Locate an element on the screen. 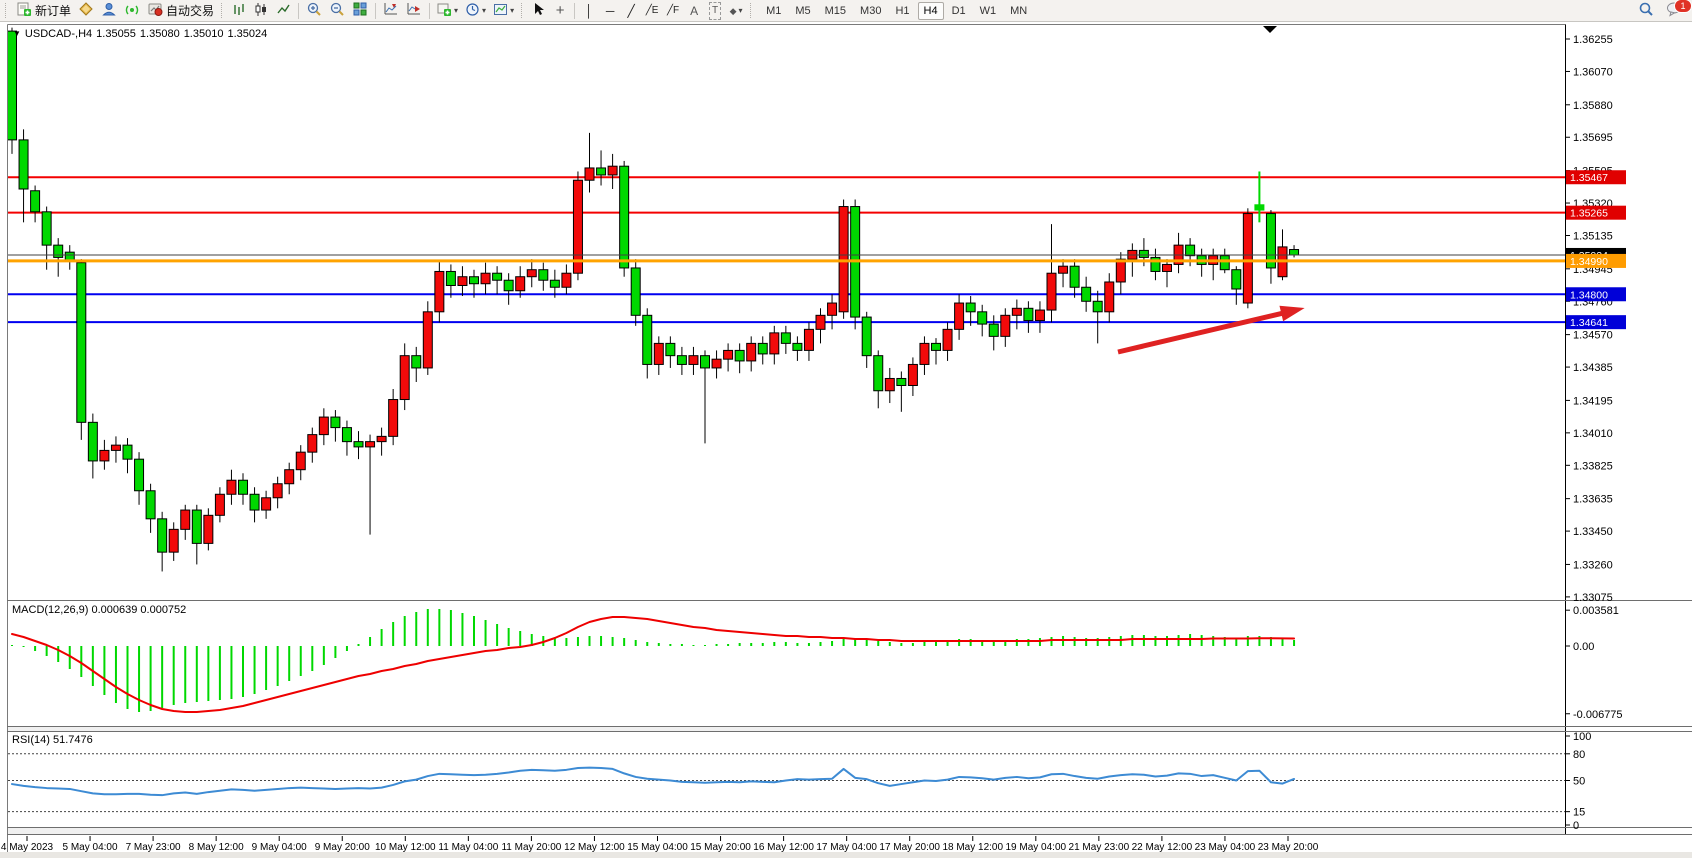 The image size is (1692, 858). quote-high: 1.35080 is located at coordinates (159, 34).